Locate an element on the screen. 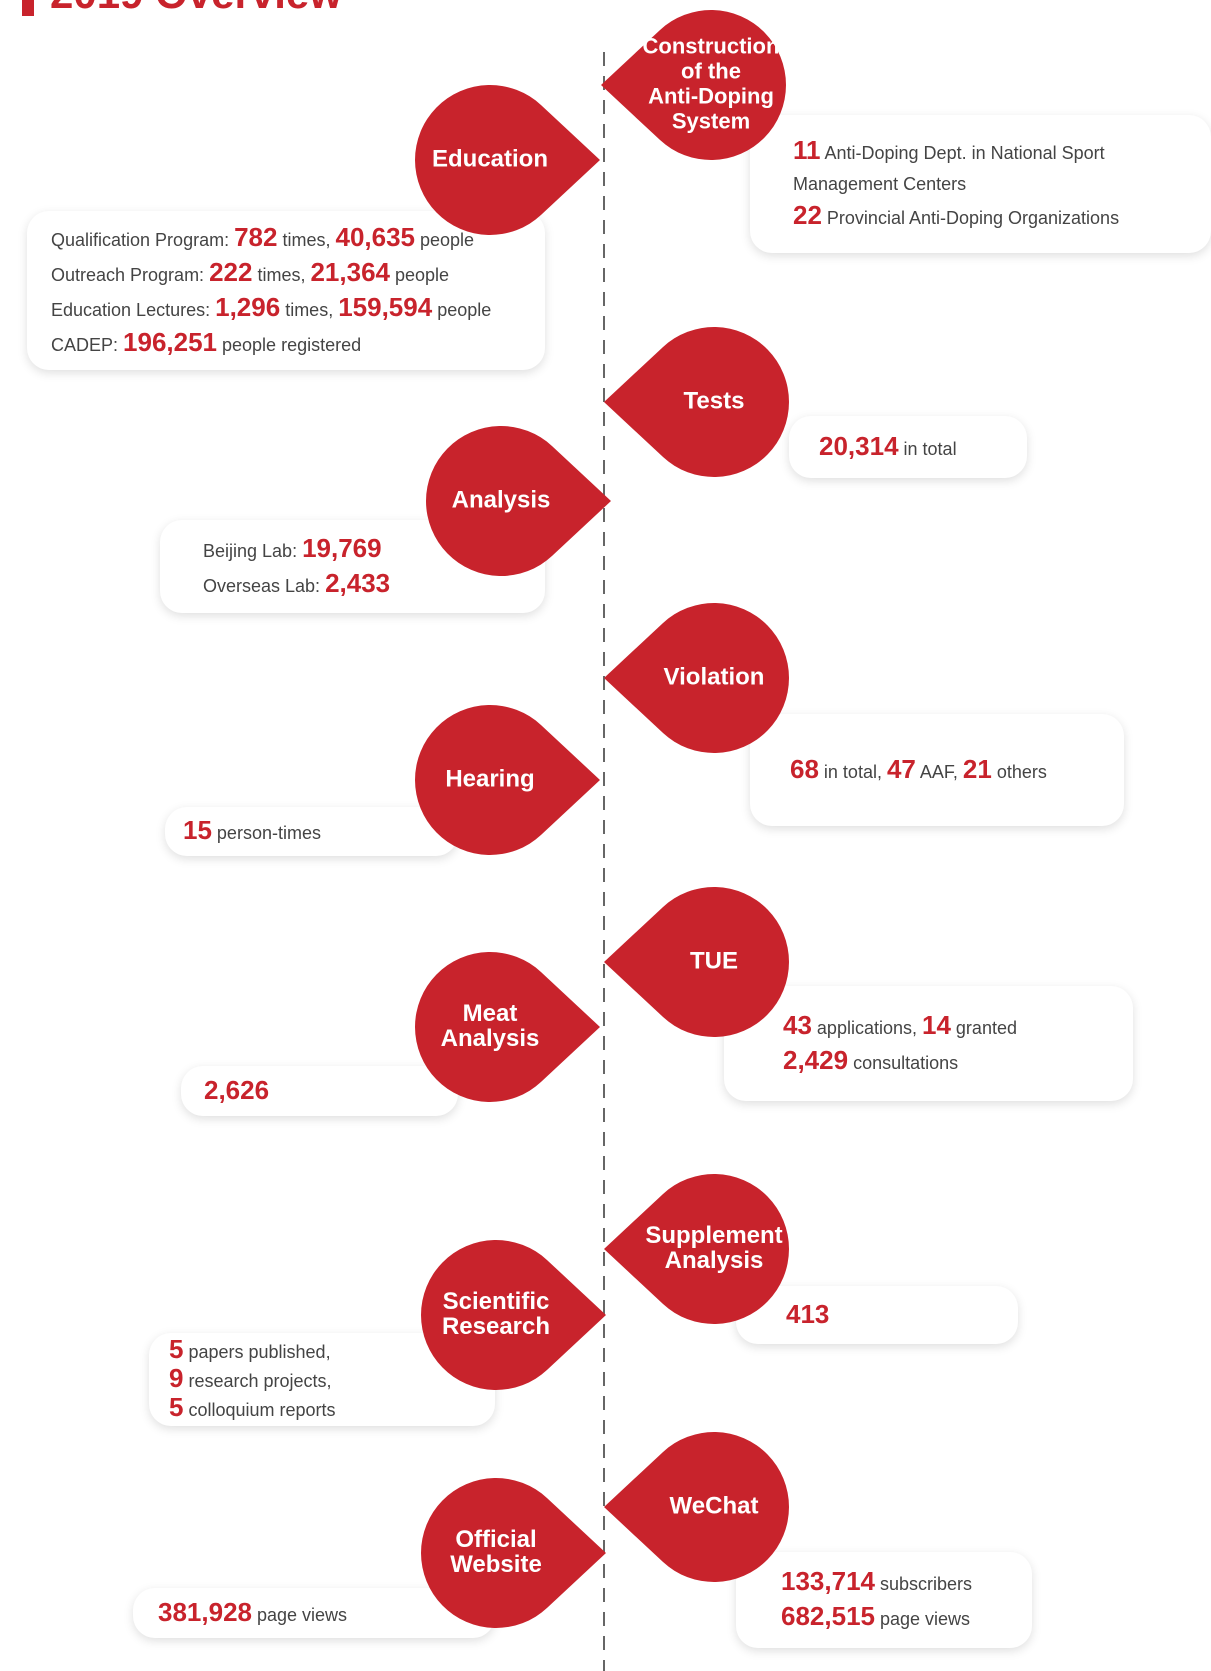  drop-label: Tests is located at coordinates (714, 400).